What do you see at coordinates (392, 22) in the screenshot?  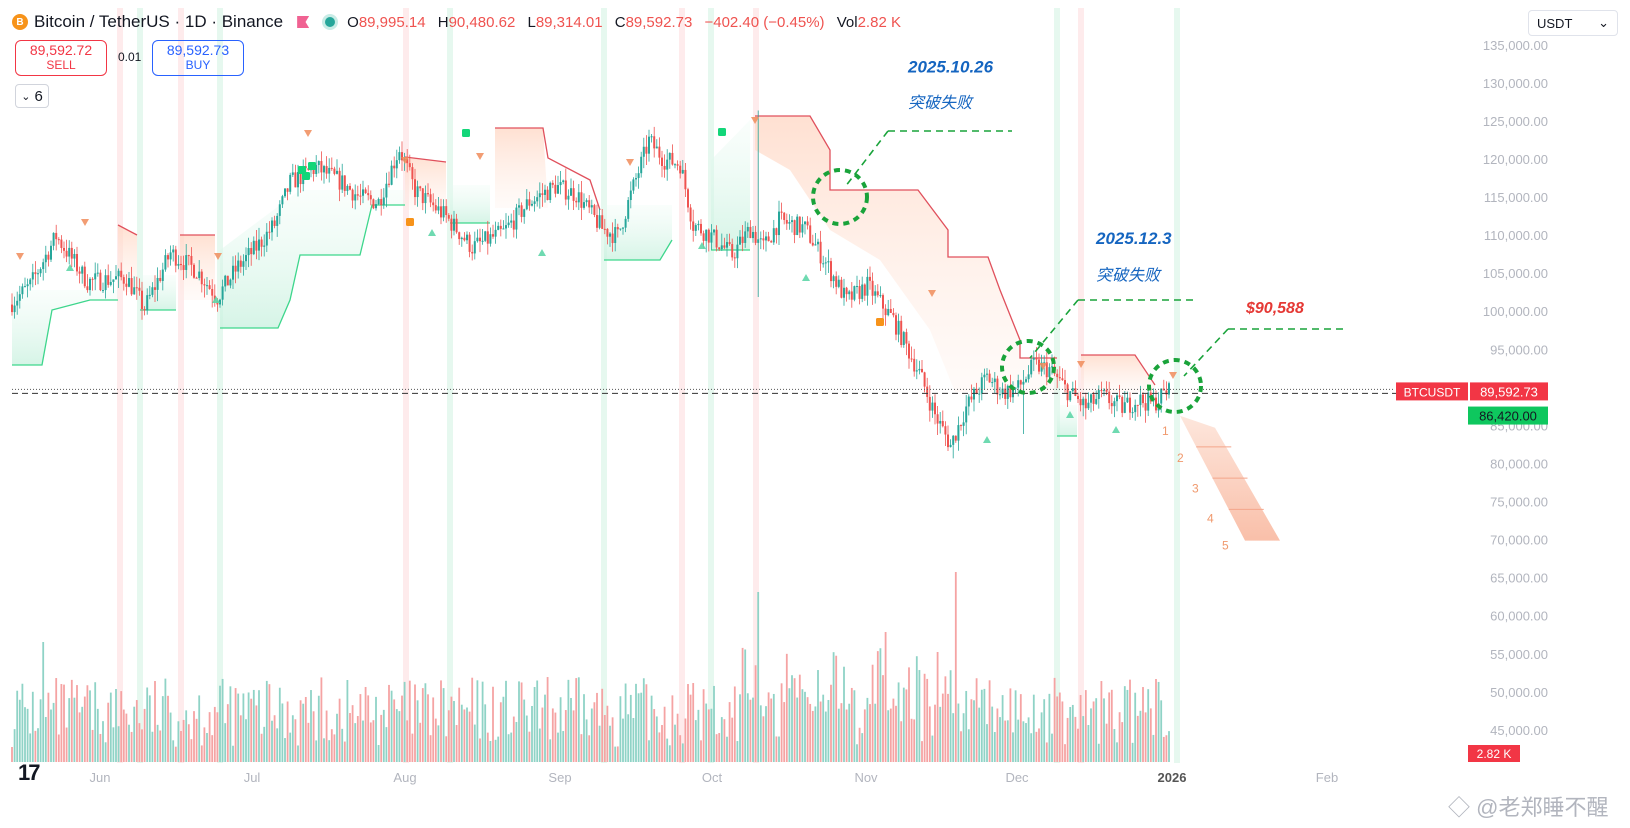 I see `open-value: 89,995.14` at bounding box center [392, 22].